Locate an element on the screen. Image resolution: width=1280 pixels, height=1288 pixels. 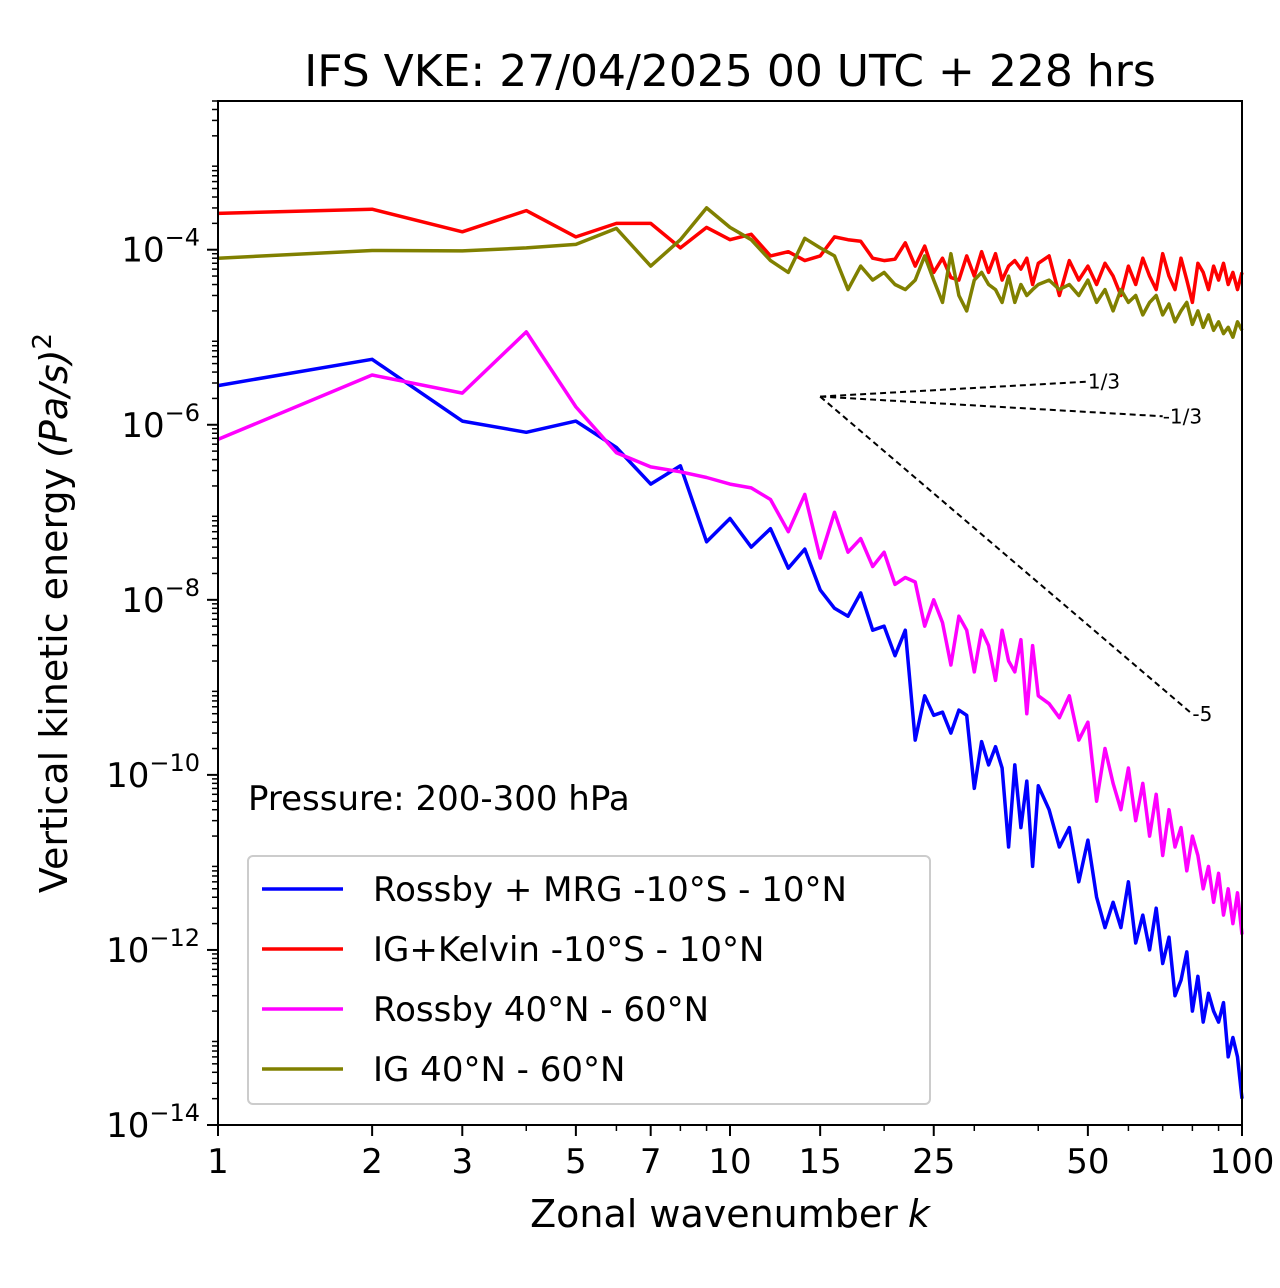
x-axis-label-text: Zonal wavenumber is located at coordinates (714, 1214).